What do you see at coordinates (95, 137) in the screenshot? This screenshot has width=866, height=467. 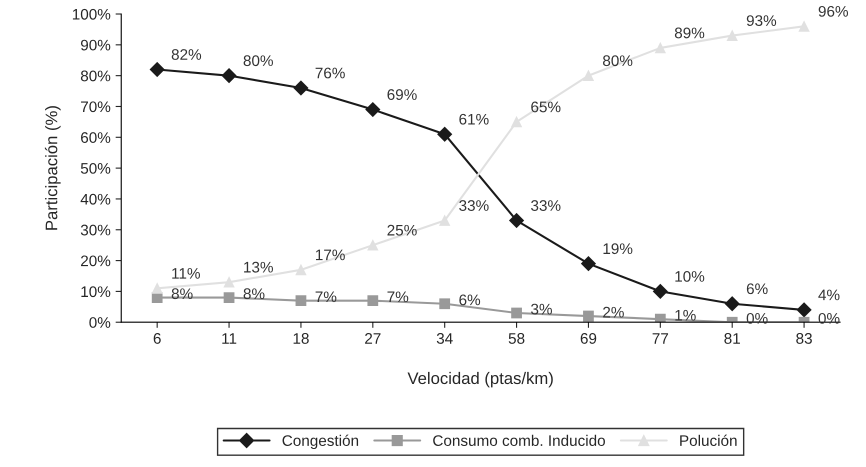 I see `y-tick-label: 60%` at bounding box center [95, 137].